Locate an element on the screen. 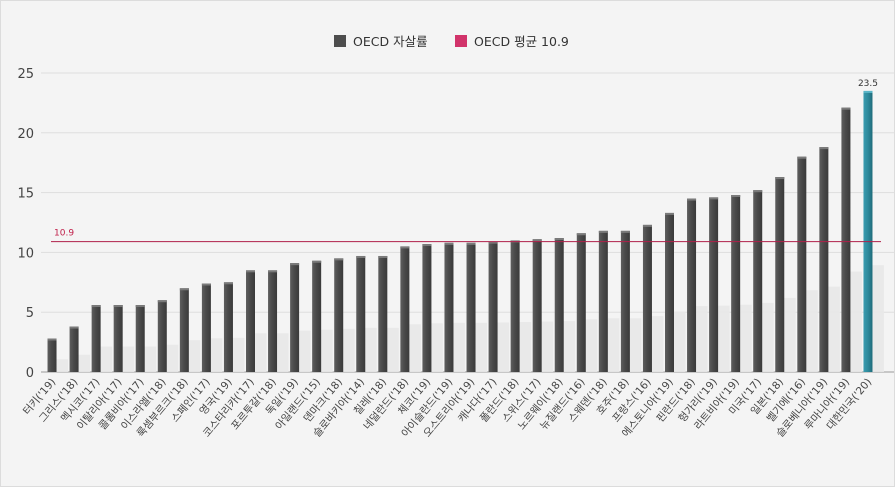  legend-swatch-average is located at coordinates (461, 41).